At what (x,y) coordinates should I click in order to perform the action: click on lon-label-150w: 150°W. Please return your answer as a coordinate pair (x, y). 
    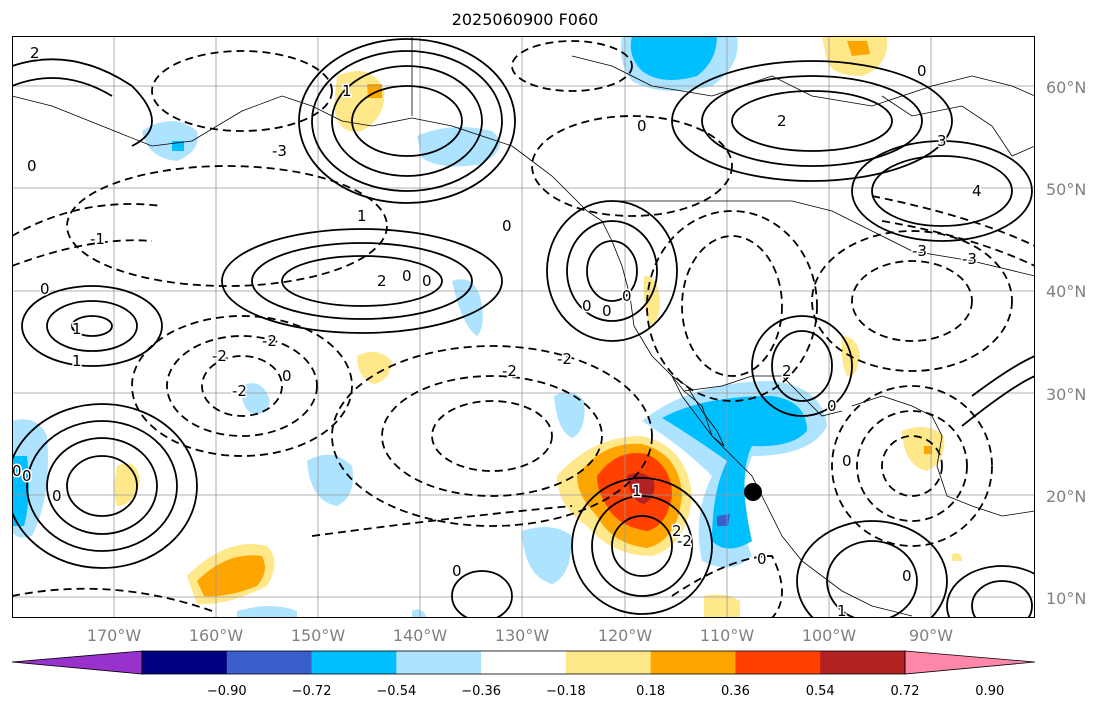
    Looking at the image, I should click on (318, 635).